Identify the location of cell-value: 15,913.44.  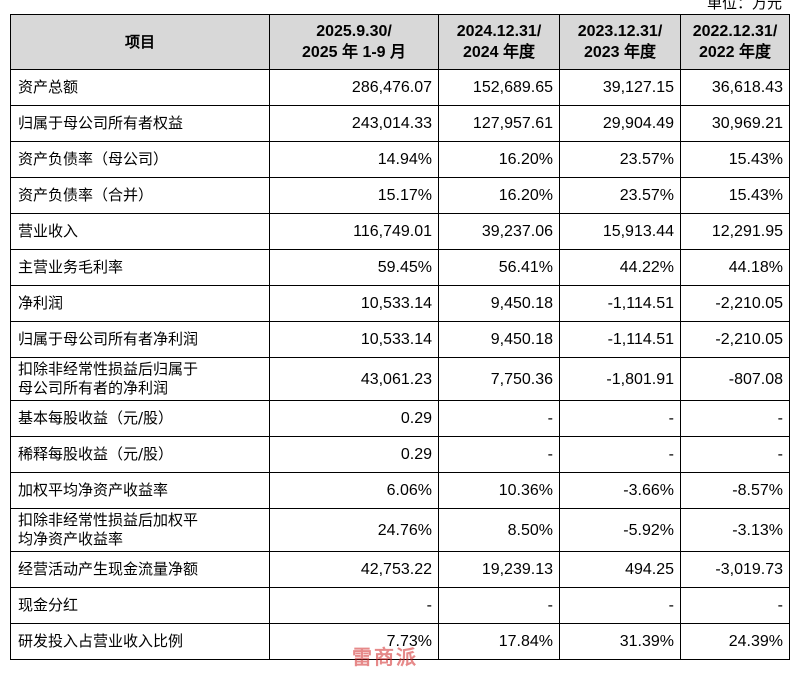
(620, 231).